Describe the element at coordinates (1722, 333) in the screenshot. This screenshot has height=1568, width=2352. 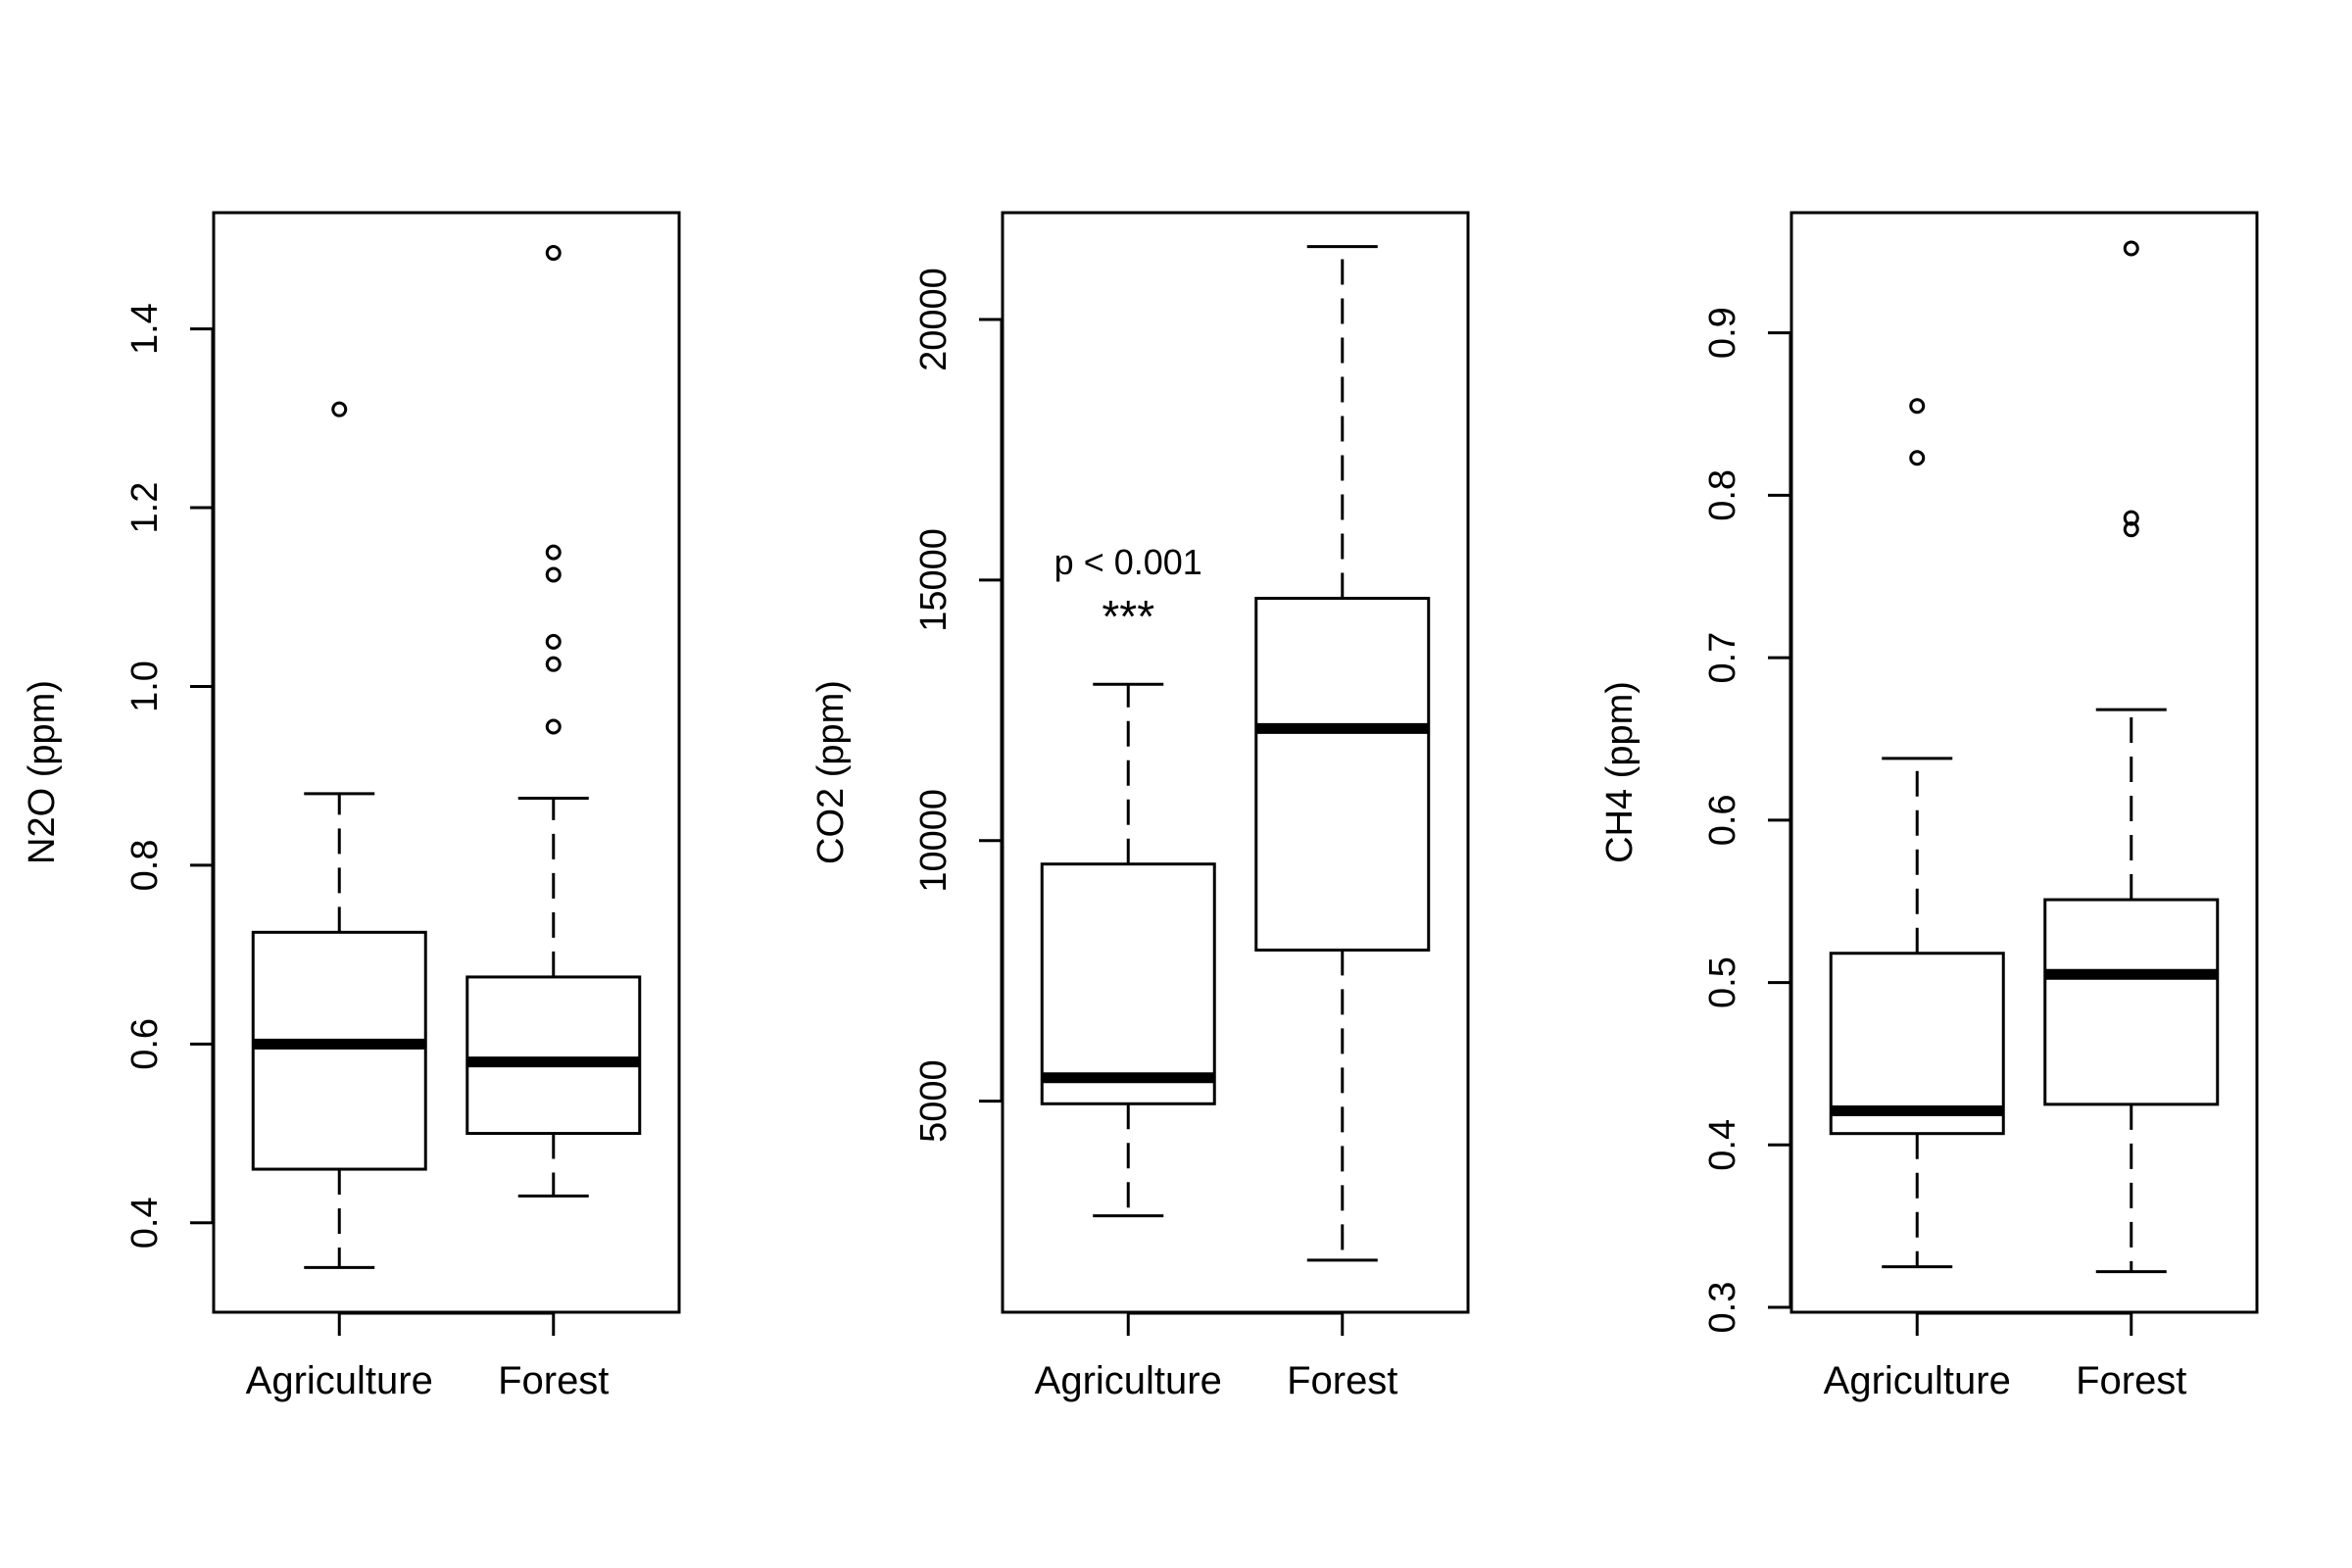
I see `y-tick-label: 0.9` at that location.